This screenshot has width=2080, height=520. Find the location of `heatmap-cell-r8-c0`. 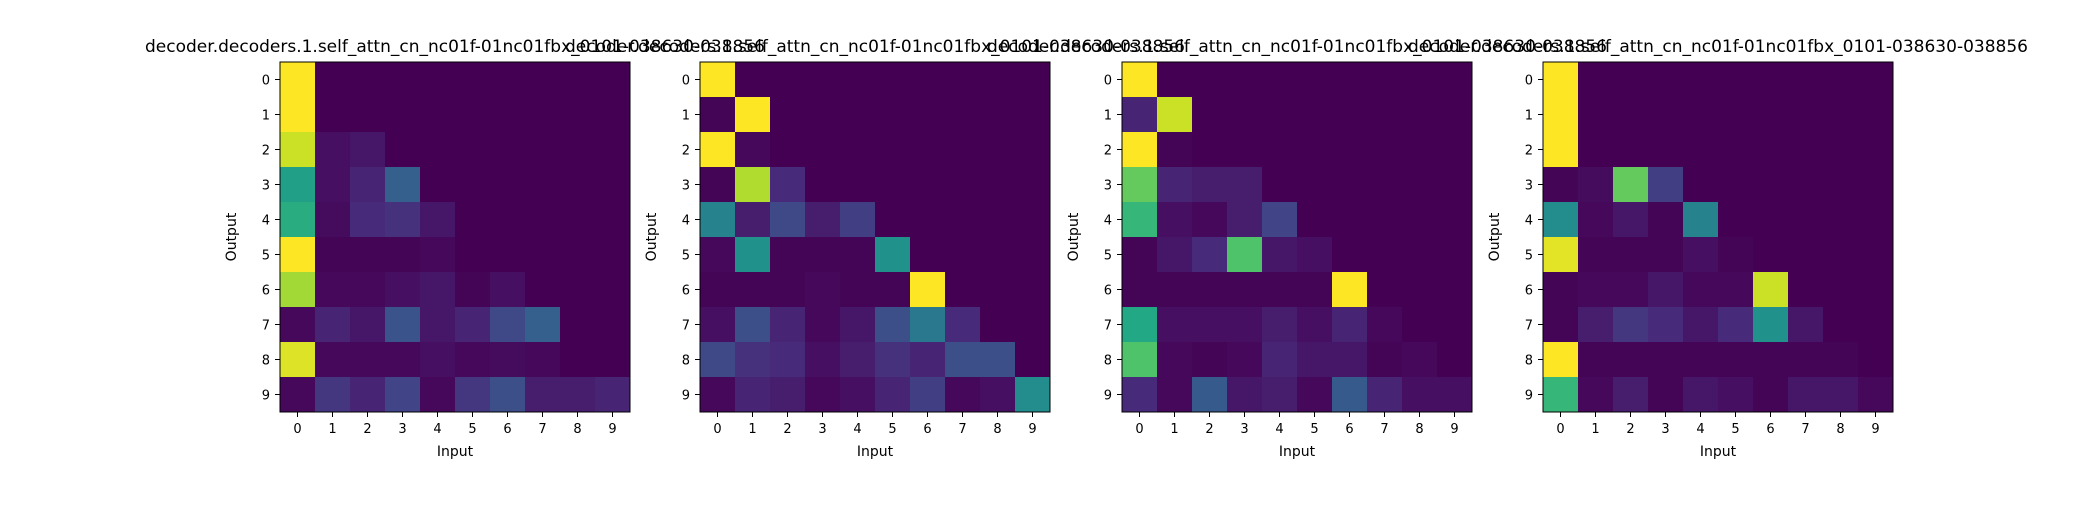

heatmap-cell-r8-c0 is located at coordinates (718, 360).